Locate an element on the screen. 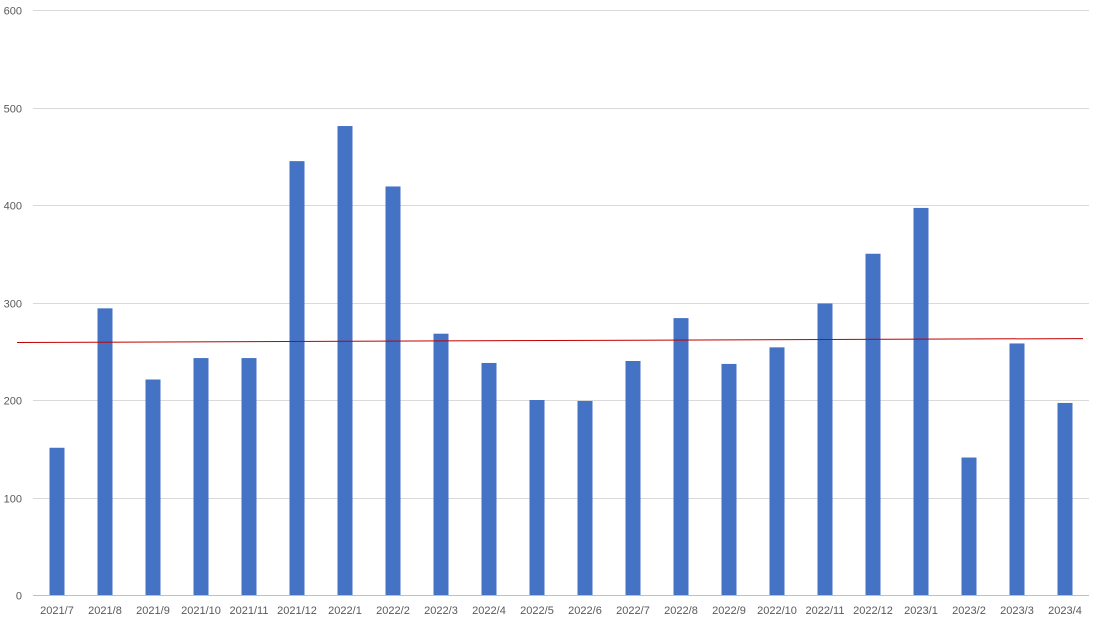 The height and width of the screenshot is (624, 1100). x-tick-label: 2023/1 is located at coordinates (921, 611).